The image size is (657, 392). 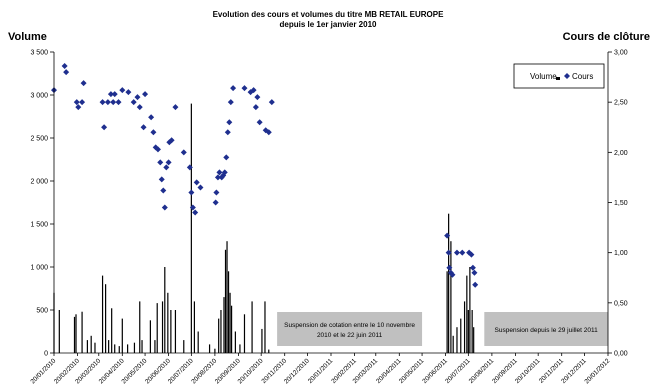 I want to click on y-tick-left-label: 3 500, so click(x=39, y=53).